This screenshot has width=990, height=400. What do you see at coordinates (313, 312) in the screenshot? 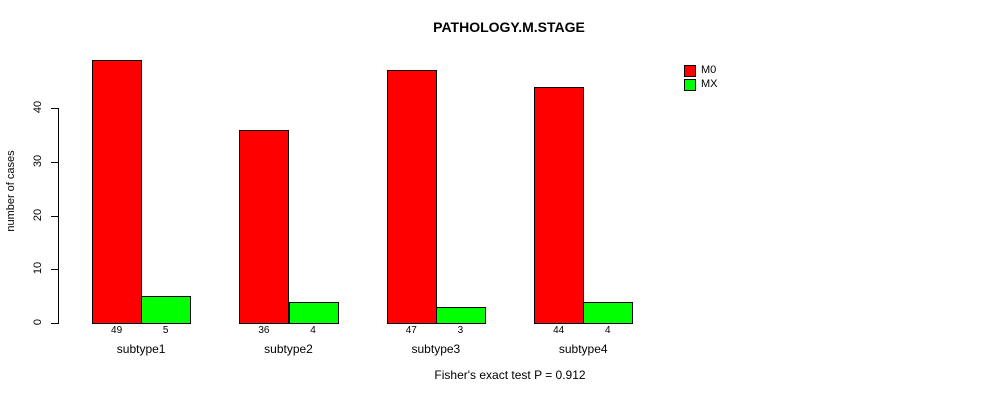
I see `bar-mx-subtype2` at bounding box center [313, 312].